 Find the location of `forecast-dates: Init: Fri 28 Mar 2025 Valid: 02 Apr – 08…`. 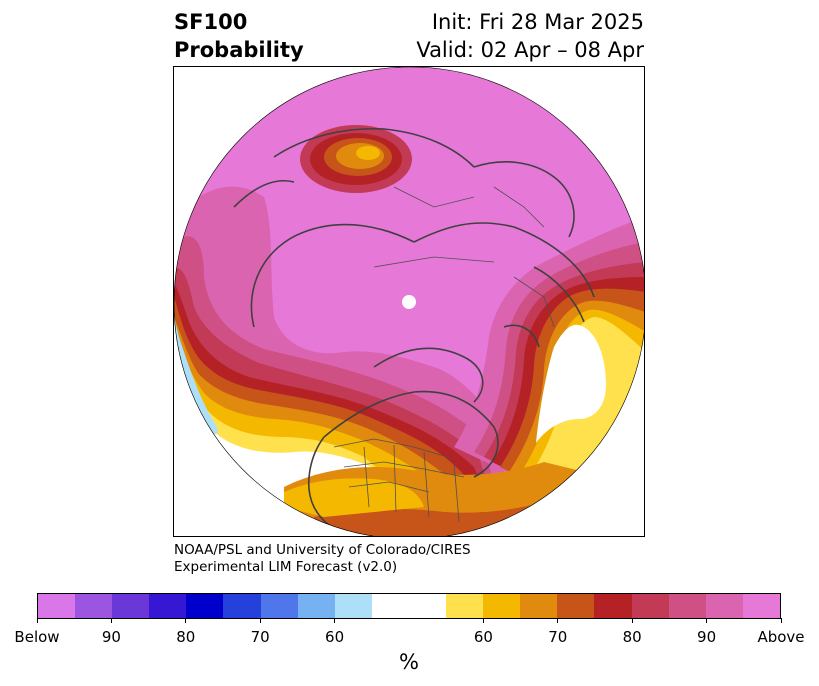

forecast-dates: Init: Fri 28 Mar 2025 Valid: 02 Apr – 08… is located at coordinates (530, 36).